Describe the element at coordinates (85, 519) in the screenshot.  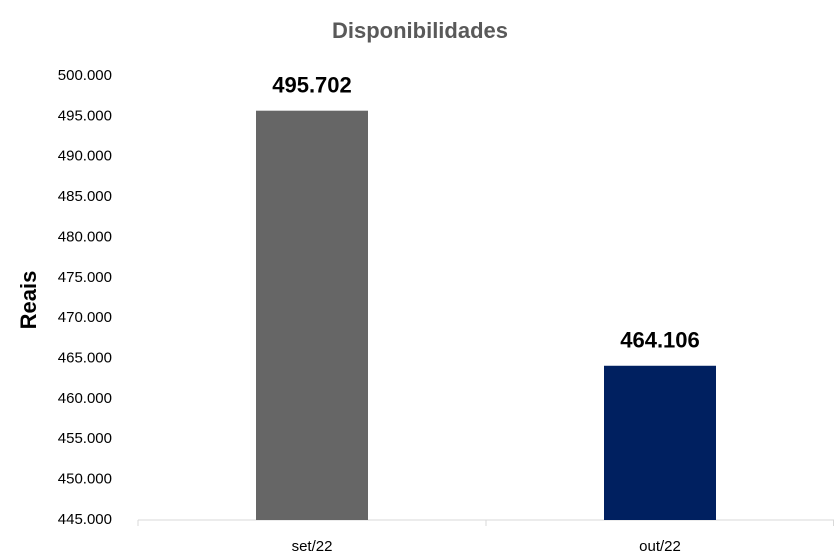
I see `y-tick-label: 445.000` at that location.